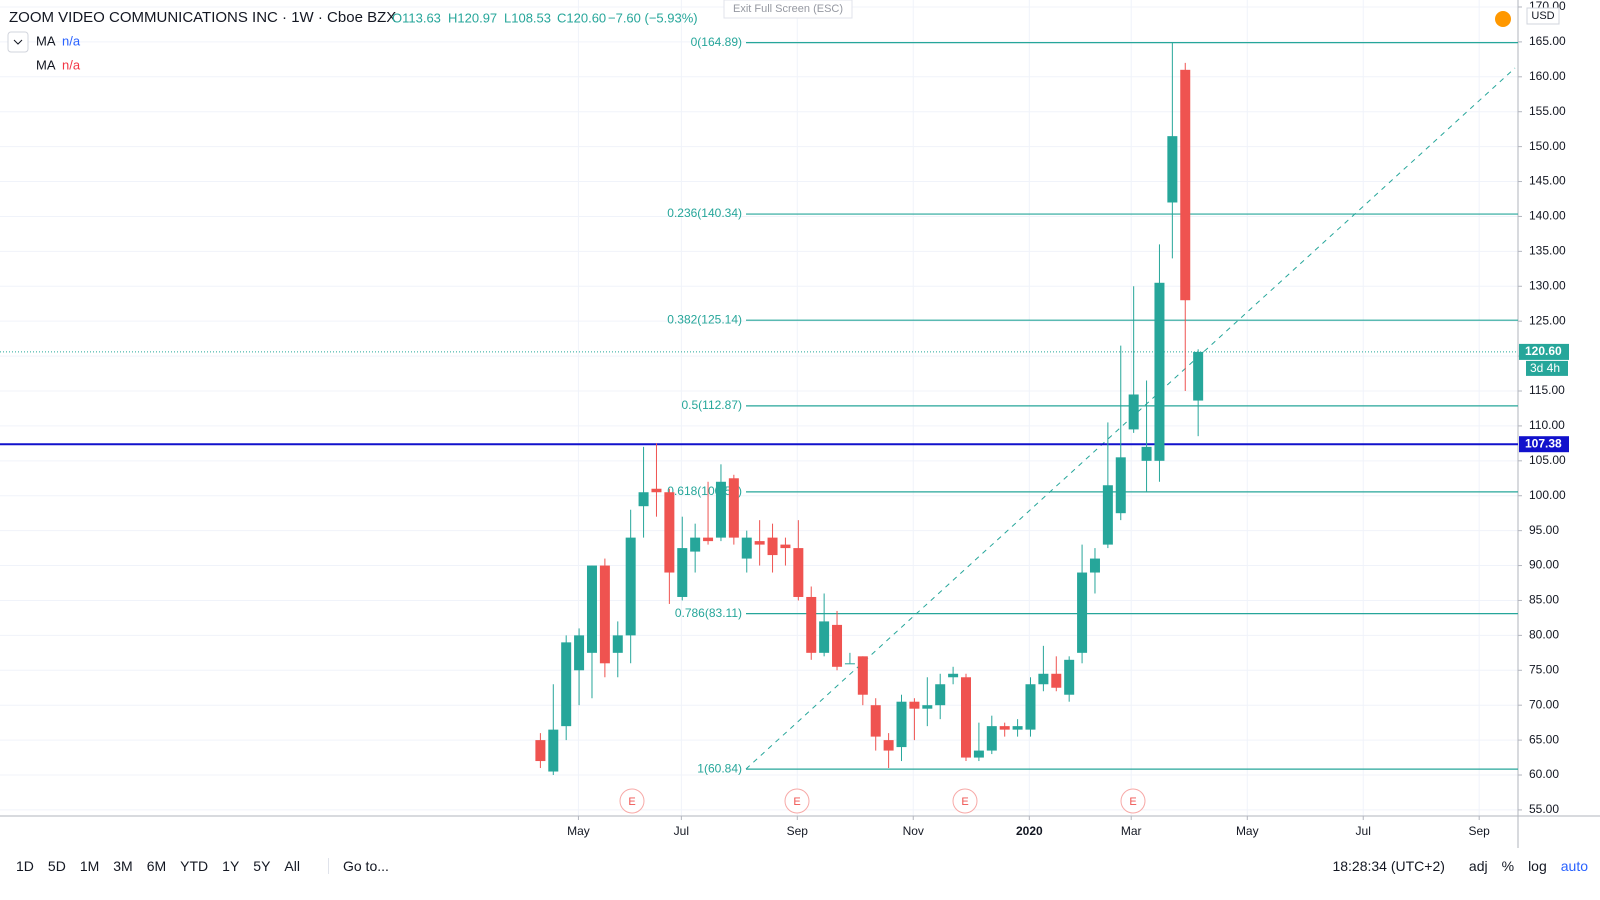 This screenshot has width=1600, height=900. I want to click on range-button: 5D, so click(56, 866).